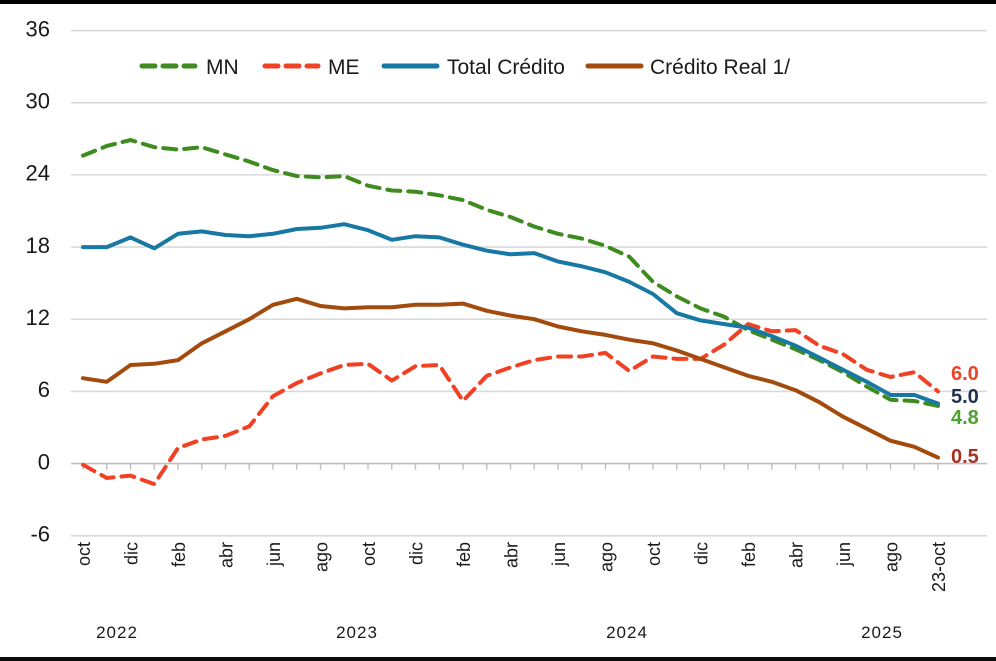  What do you see at coordinates (38, 245) in the screenshot?
I see `y-axis-tick-label: 18` at bounding box center [38, 245].